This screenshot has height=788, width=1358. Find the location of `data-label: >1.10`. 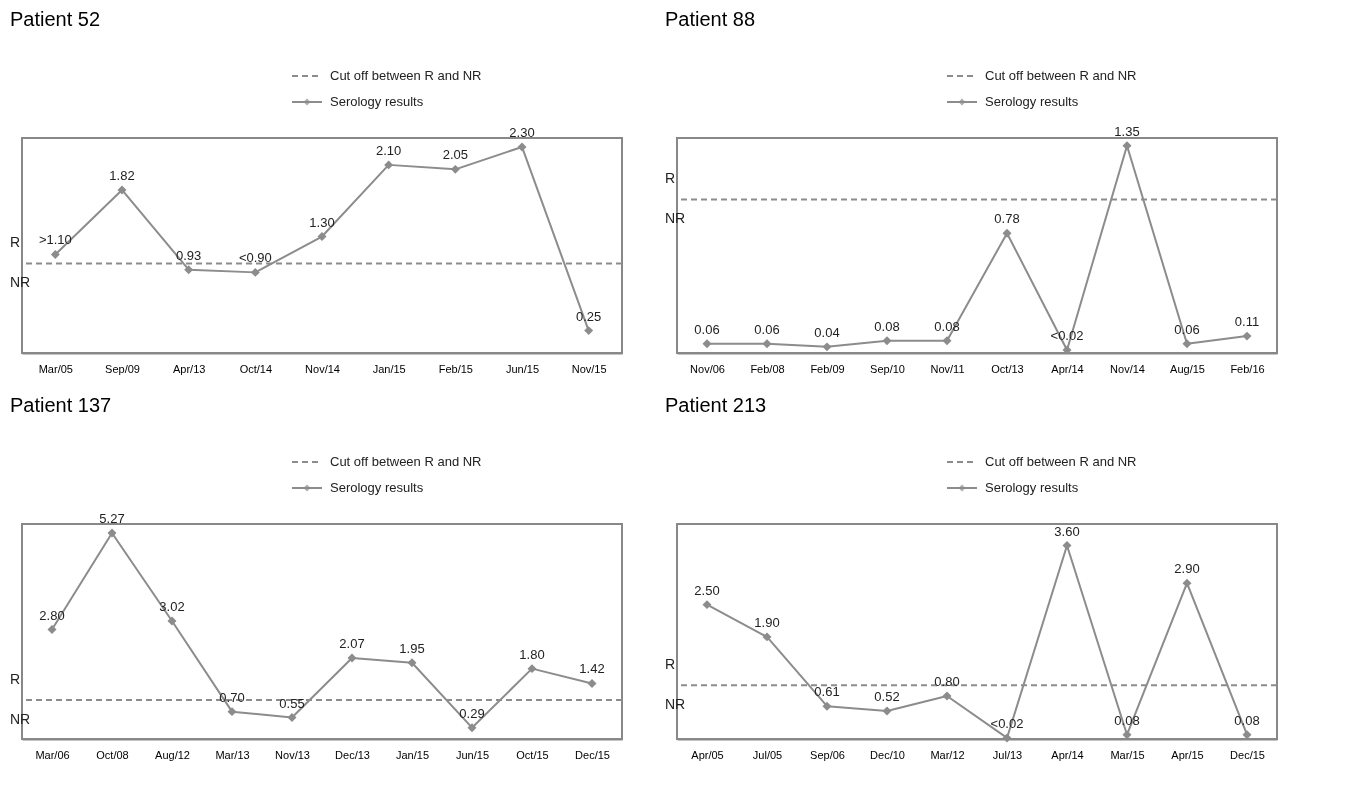

data-label: >1.10 is located at coordinates (55, 240).